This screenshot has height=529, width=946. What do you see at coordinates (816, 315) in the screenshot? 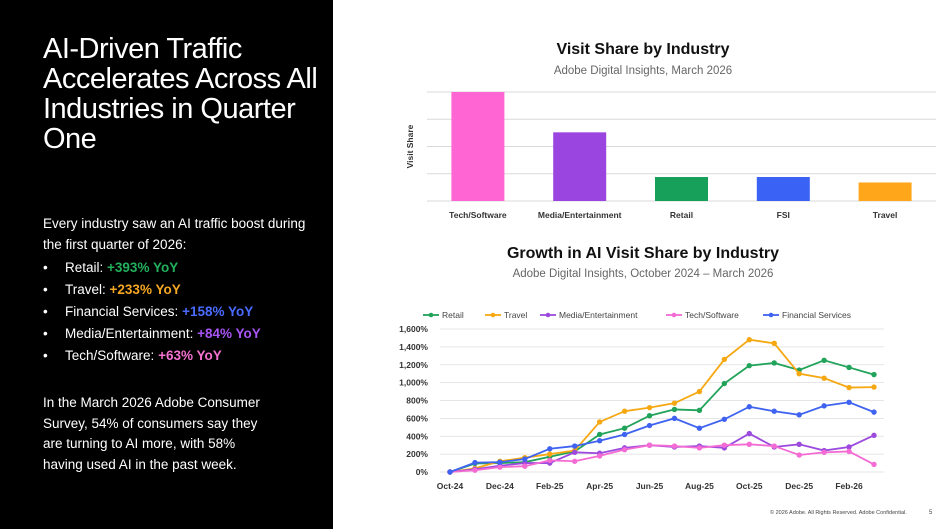
I see `legend-label: Financial Services` at bounding box center [816, 315].